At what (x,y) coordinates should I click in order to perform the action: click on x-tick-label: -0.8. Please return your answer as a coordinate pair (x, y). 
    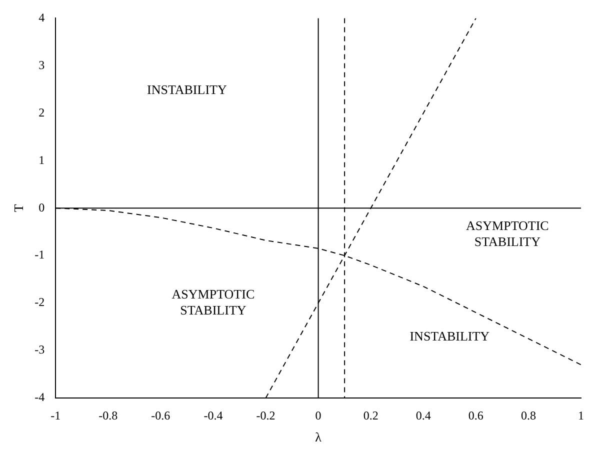
    Looking at the image, I should click on (108, 415).